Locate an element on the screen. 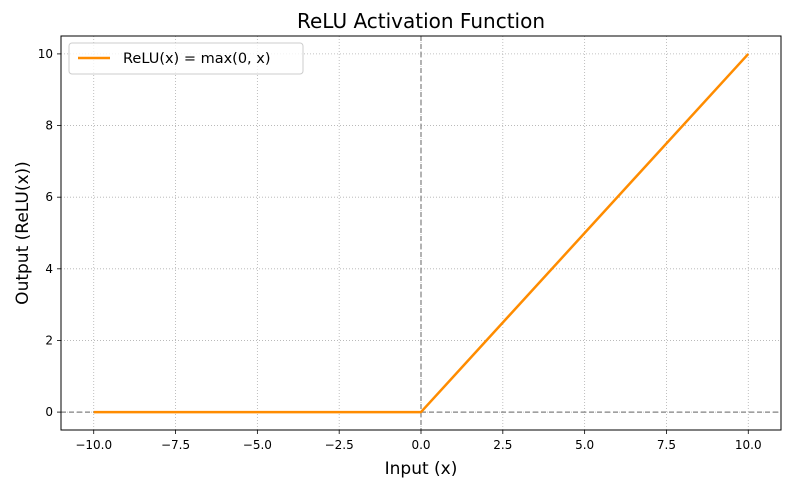  chart-title: ReLU Activation Function is located at coordinates (421, 21).